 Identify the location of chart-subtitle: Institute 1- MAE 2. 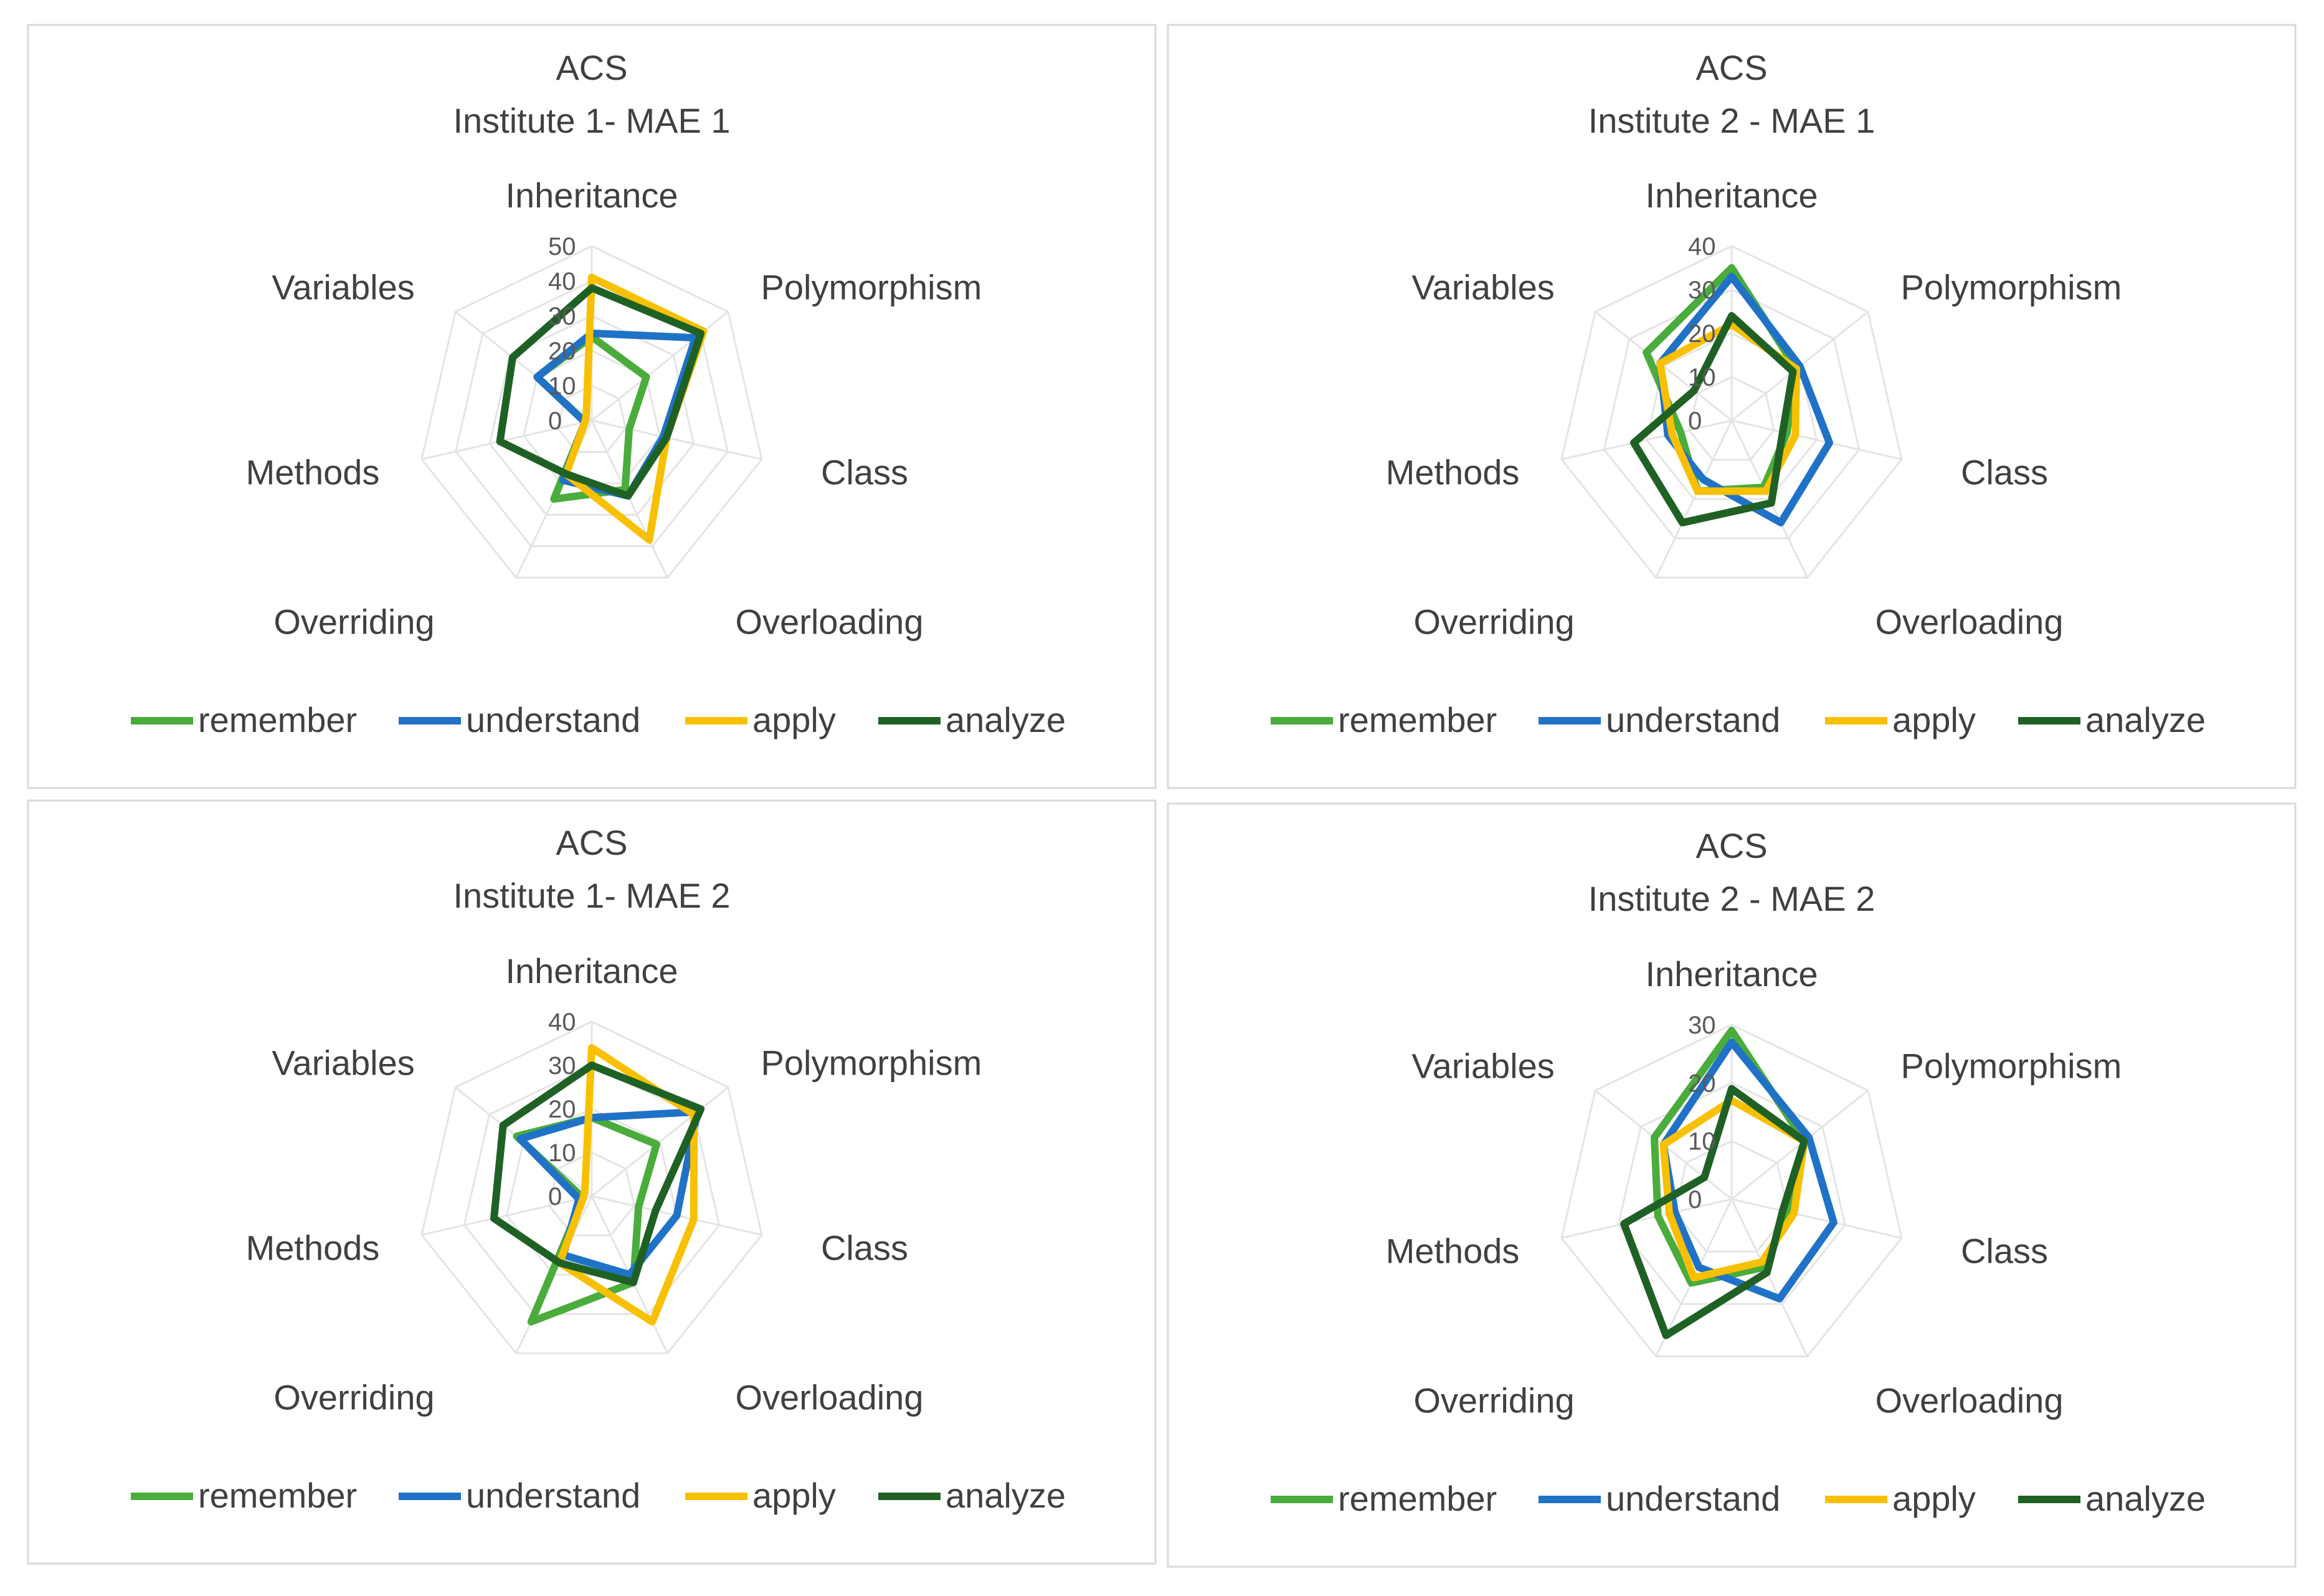
(591, 896).